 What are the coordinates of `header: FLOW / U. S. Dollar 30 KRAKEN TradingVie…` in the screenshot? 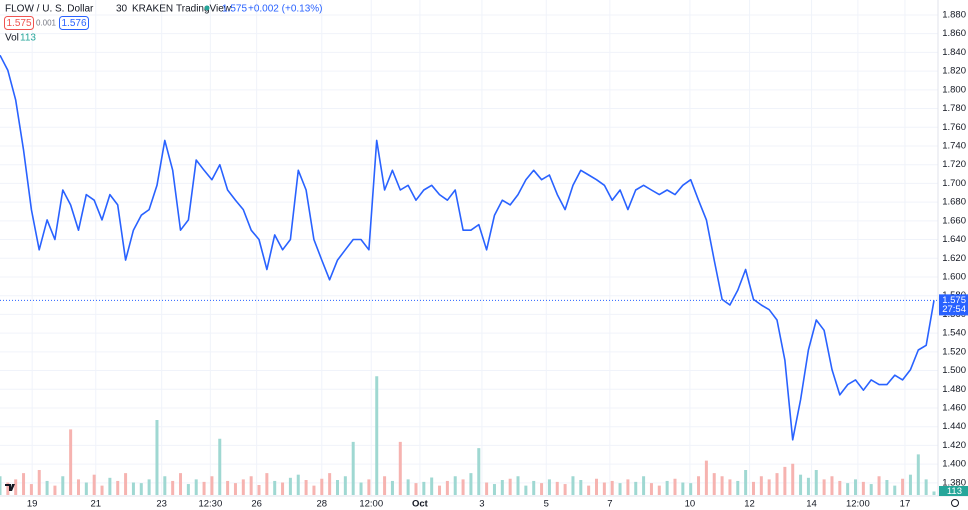 It's located at (163, 24).